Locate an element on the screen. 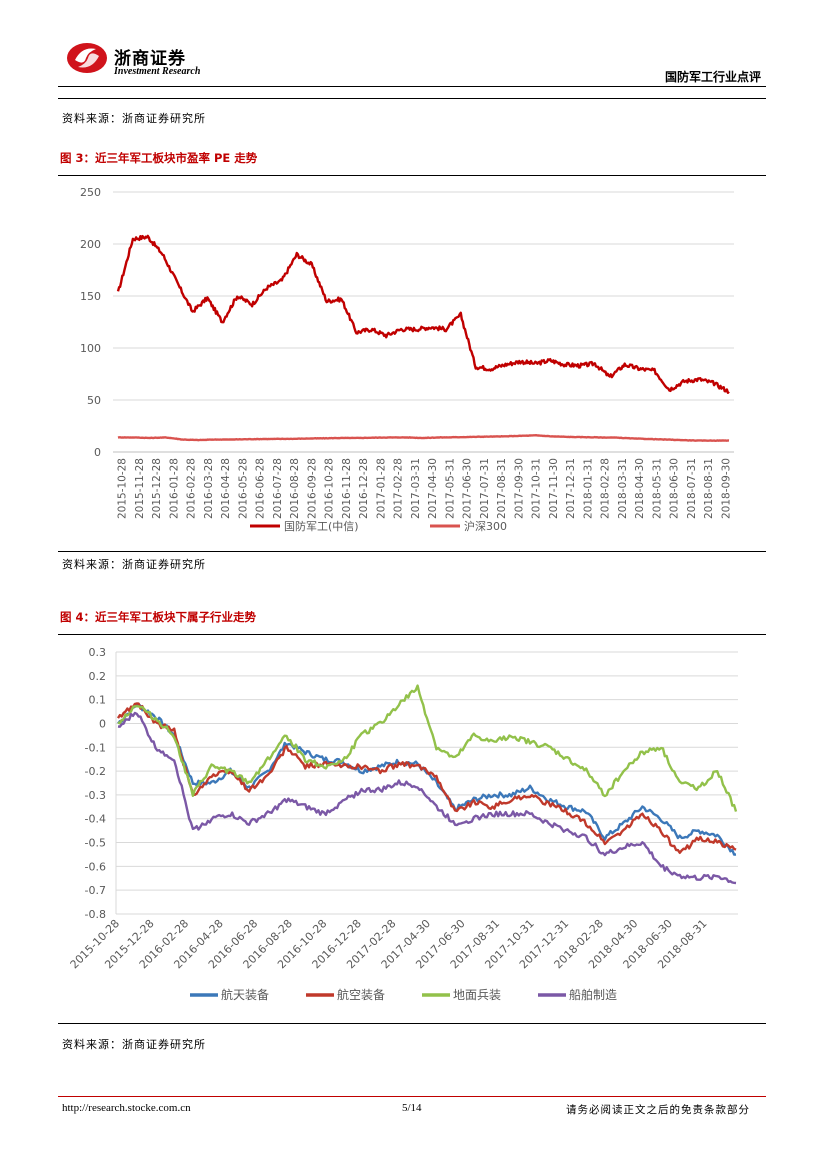  y-tick-label: -0.8 is located at coordinates (95, 914).